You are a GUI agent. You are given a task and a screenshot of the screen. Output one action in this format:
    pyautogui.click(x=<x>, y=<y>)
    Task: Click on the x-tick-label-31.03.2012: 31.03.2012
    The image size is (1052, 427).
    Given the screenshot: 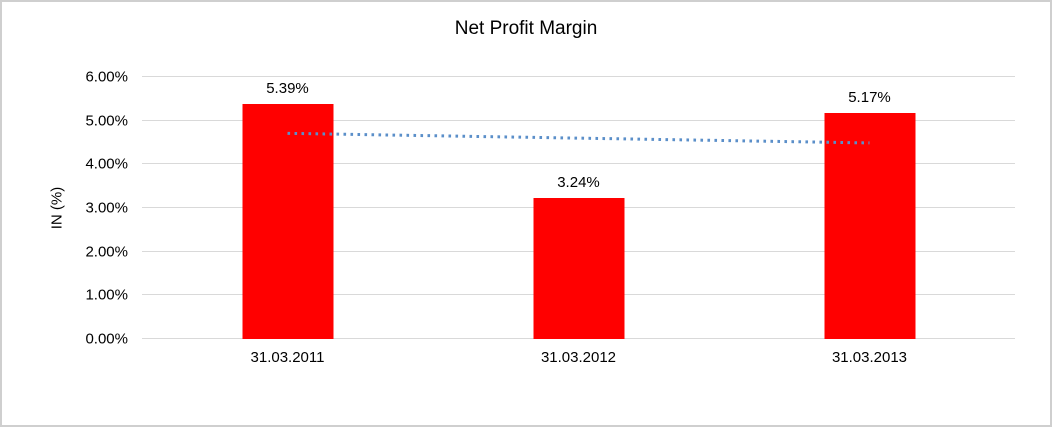 What is the action you would take?
    pyautogui.click(x=578, y=357)
    